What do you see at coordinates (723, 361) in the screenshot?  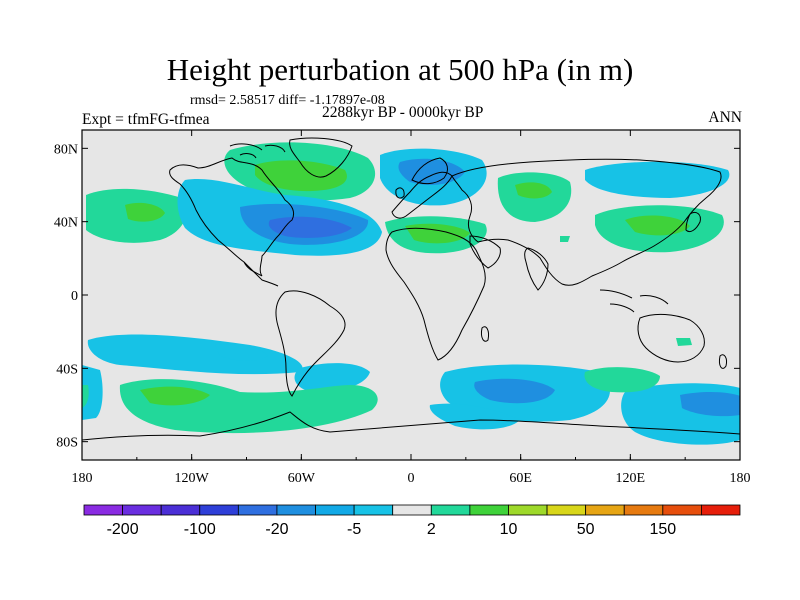 I see `new-zealand-coast` at bounding box center [723, 361].